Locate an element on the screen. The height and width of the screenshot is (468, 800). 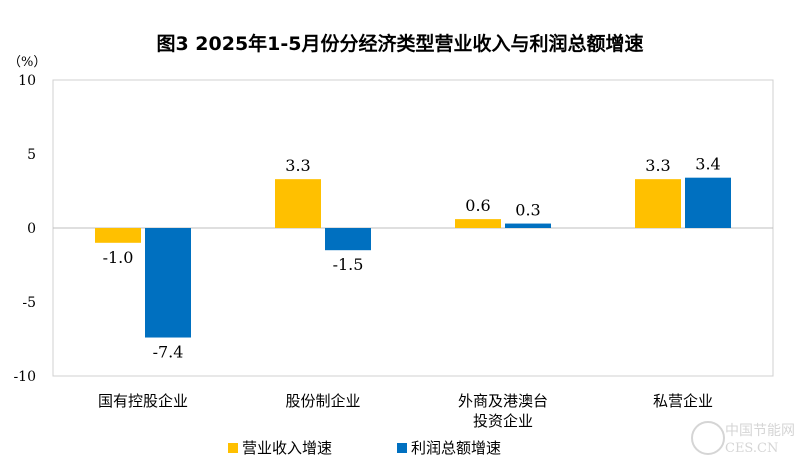
data-label: 0.3 is located at coordinates (527, 210).